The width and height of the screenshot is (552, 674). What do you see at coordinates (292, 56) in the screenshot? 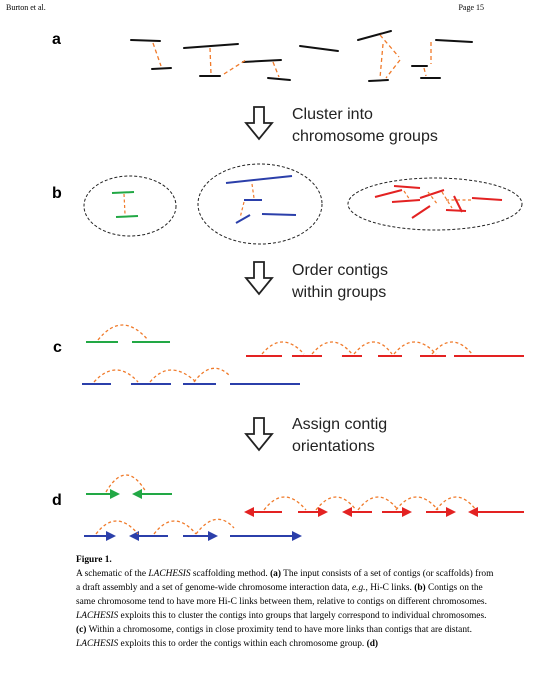
I see `panel-a-links` at bounding box center [292, 56].